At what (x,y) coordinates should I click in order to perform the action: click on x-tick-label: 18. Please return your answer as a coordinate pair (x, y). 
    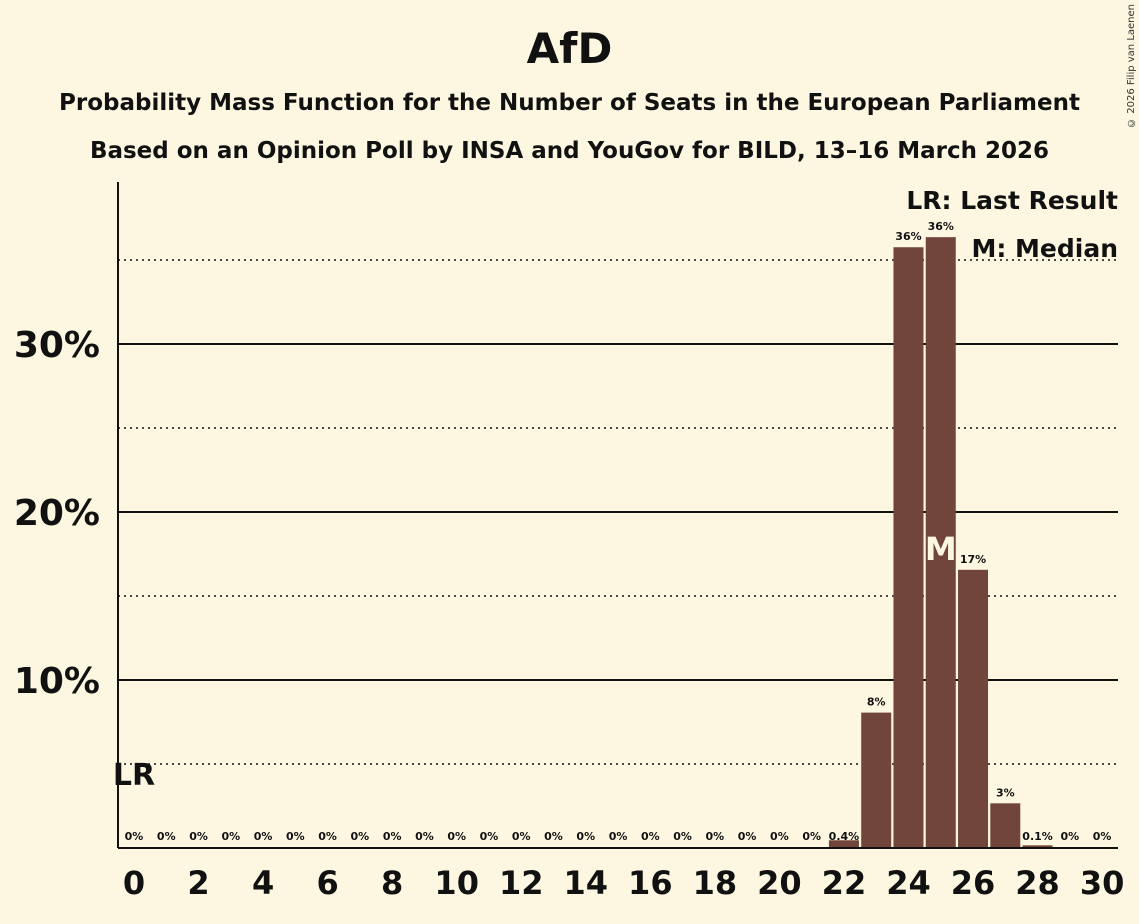
    Looking at the image, I should click on (715, 883).